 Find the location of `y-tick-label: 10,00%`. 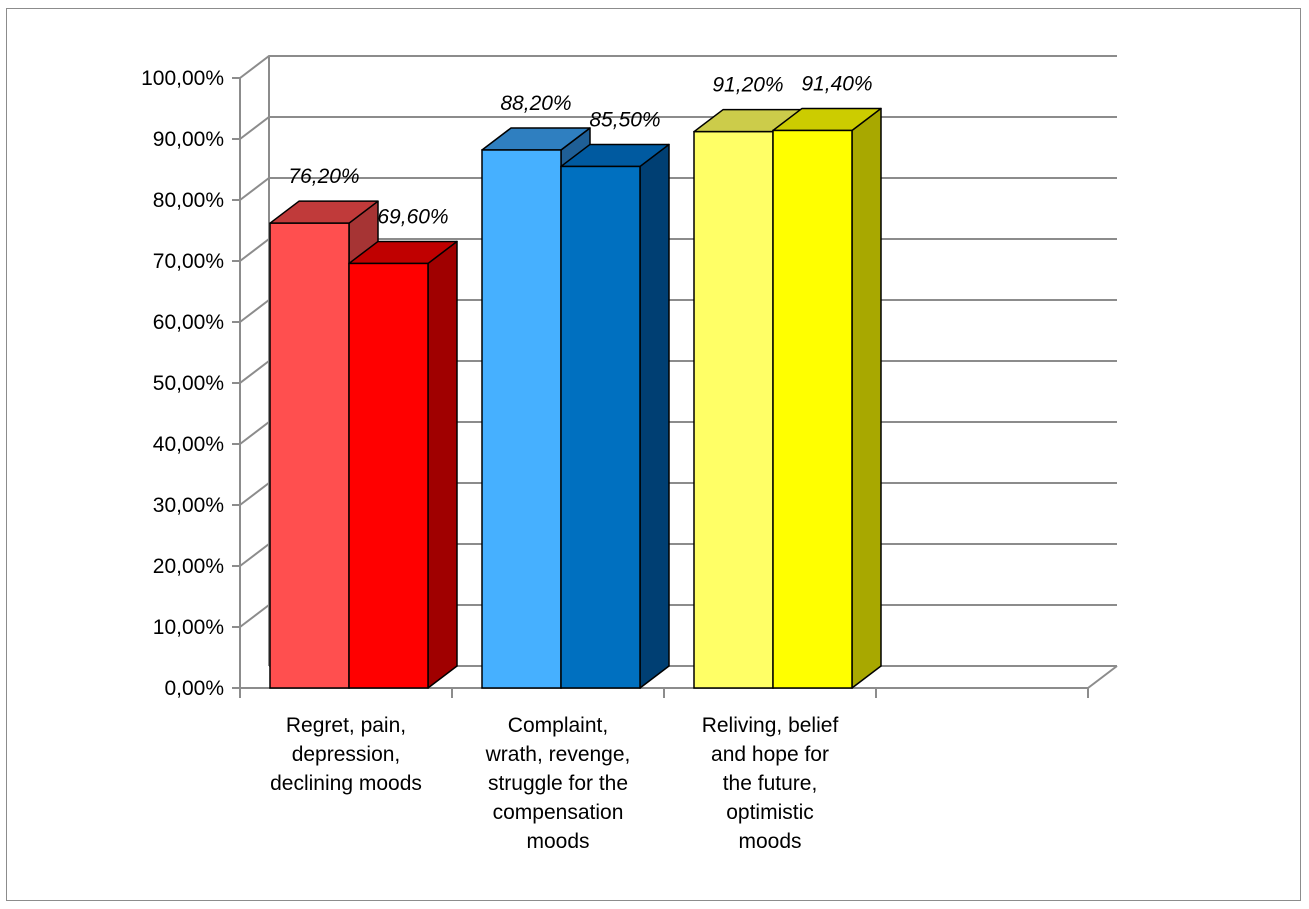

y-tick-label: 10,00% is located at coordinates (188, 627).